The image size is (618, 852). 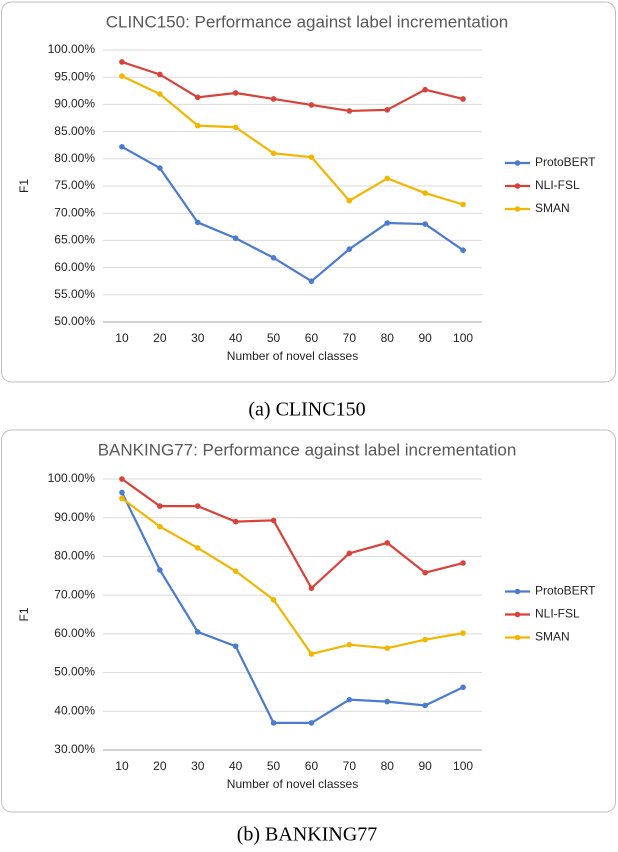 I want to click on y-tick-label: 55.00%, so click(x=74, y=294).